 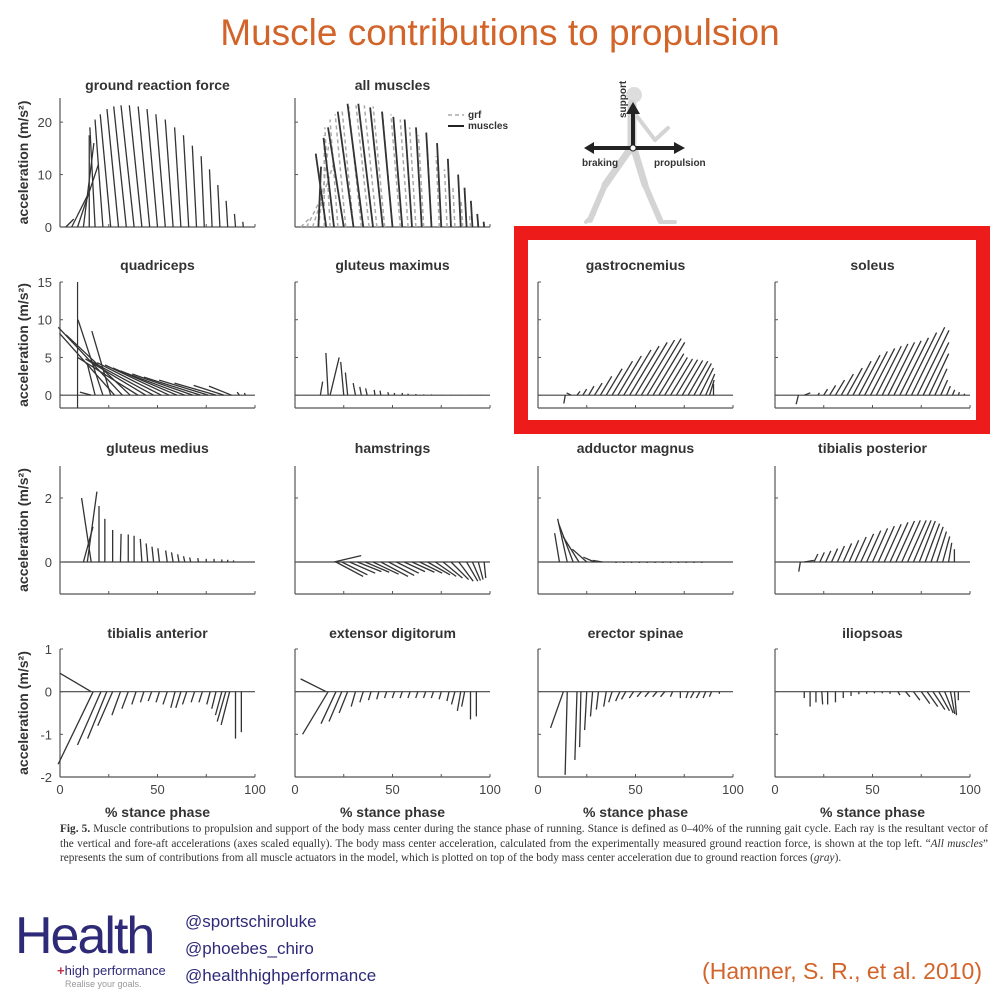 What do you see at coordinates (635, 333) in the screenshot?
I see `panel-gastrocnemius: gastrocnemius` at bounding box center [635, 333].